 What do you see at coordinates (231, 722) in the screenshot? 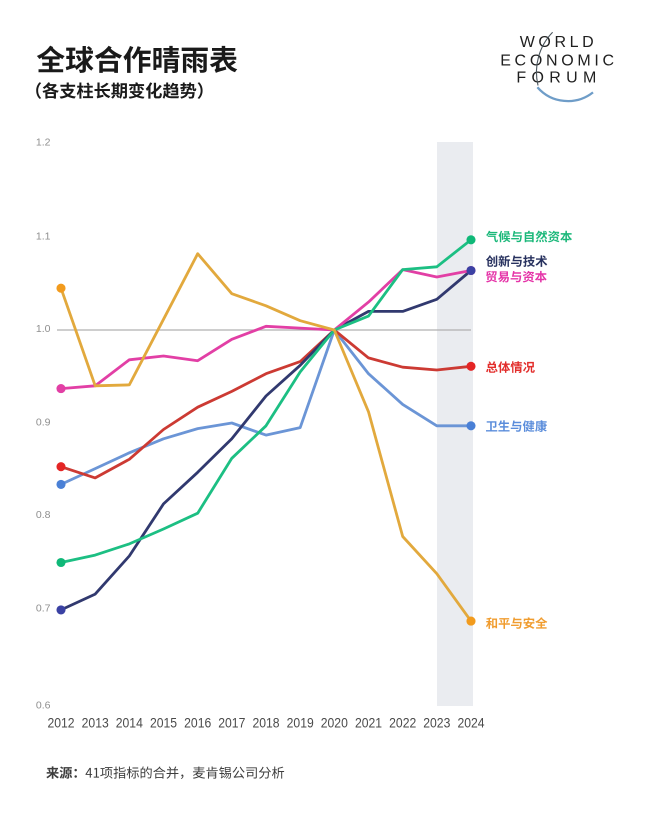
I see `svg-text: 2017` at bounding box center [231, 722].